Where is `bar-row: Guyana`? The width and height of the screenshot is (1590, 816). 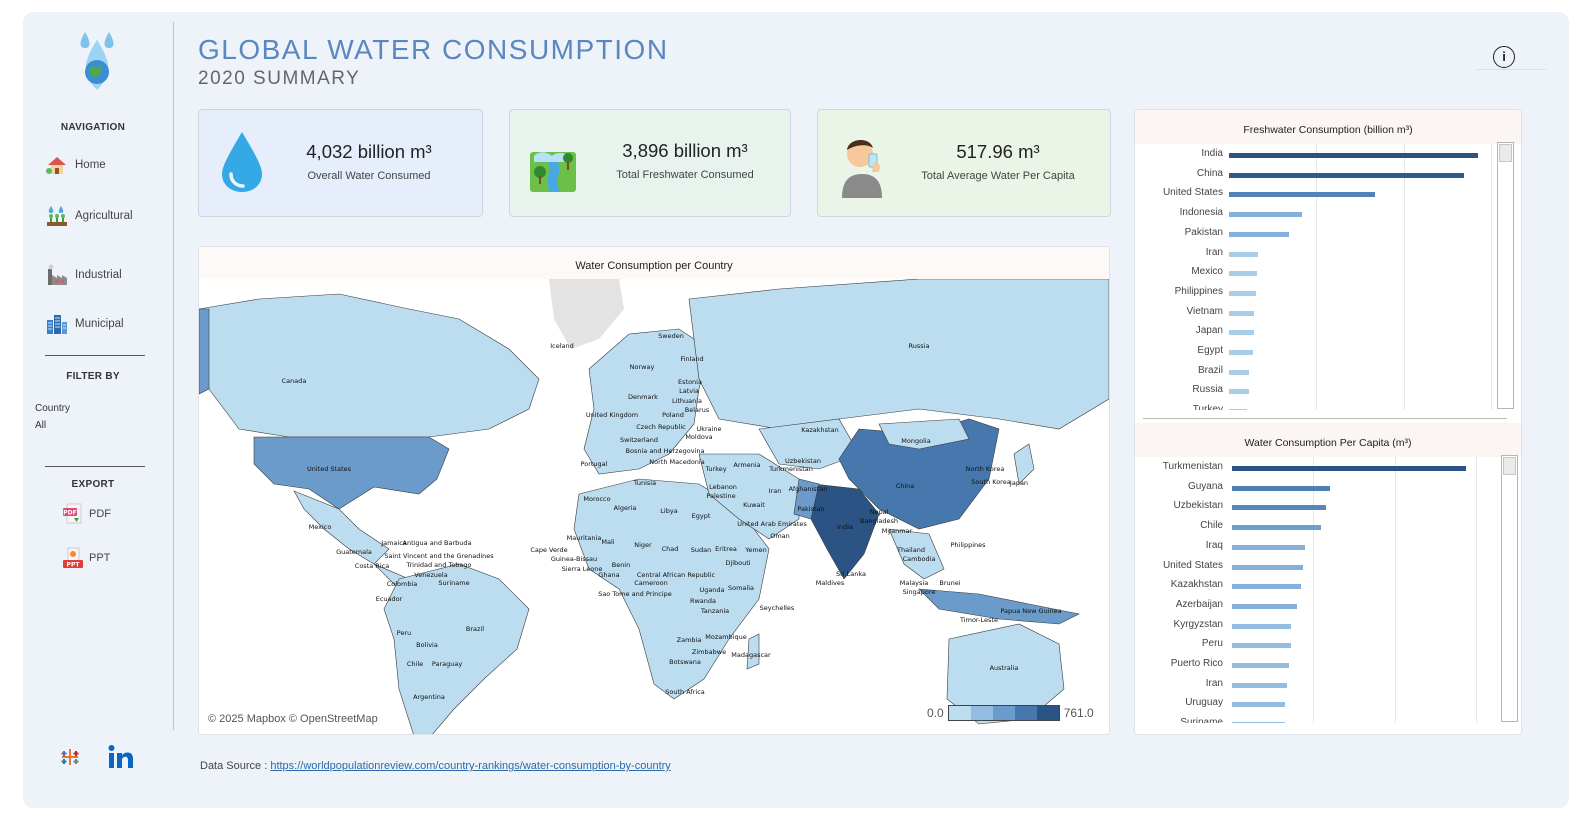 bar-row: Guyana is located at coordinates (1320, 488).